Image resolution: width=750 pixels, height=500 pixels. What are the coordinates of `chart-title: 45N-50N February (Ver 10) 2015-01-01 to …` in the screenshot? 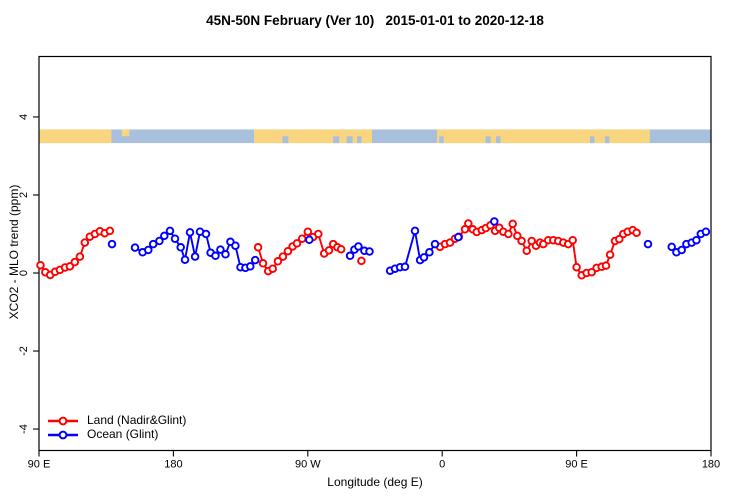 It's located at (375, 20).